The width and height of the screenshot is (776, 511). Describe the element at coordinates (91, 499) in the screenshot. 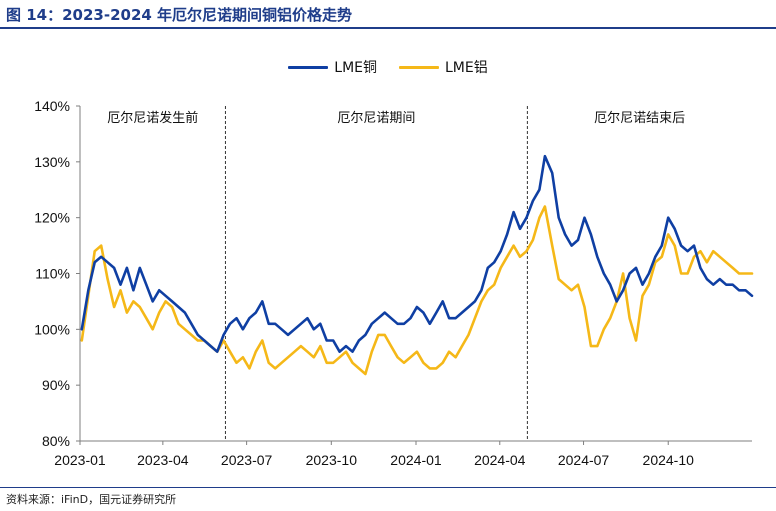

I see `source-note: 资料来源：iFinD，国元证券研究所` at that location.